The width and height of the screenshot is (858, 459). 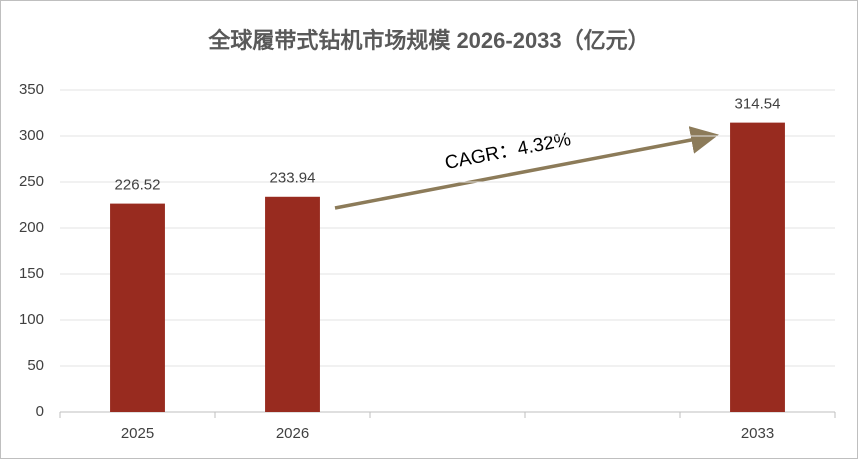 What do you see at coordinates (31, 89) in the screenshot?
I see `y-tick-label: 350` at bounding box center [31, 89].